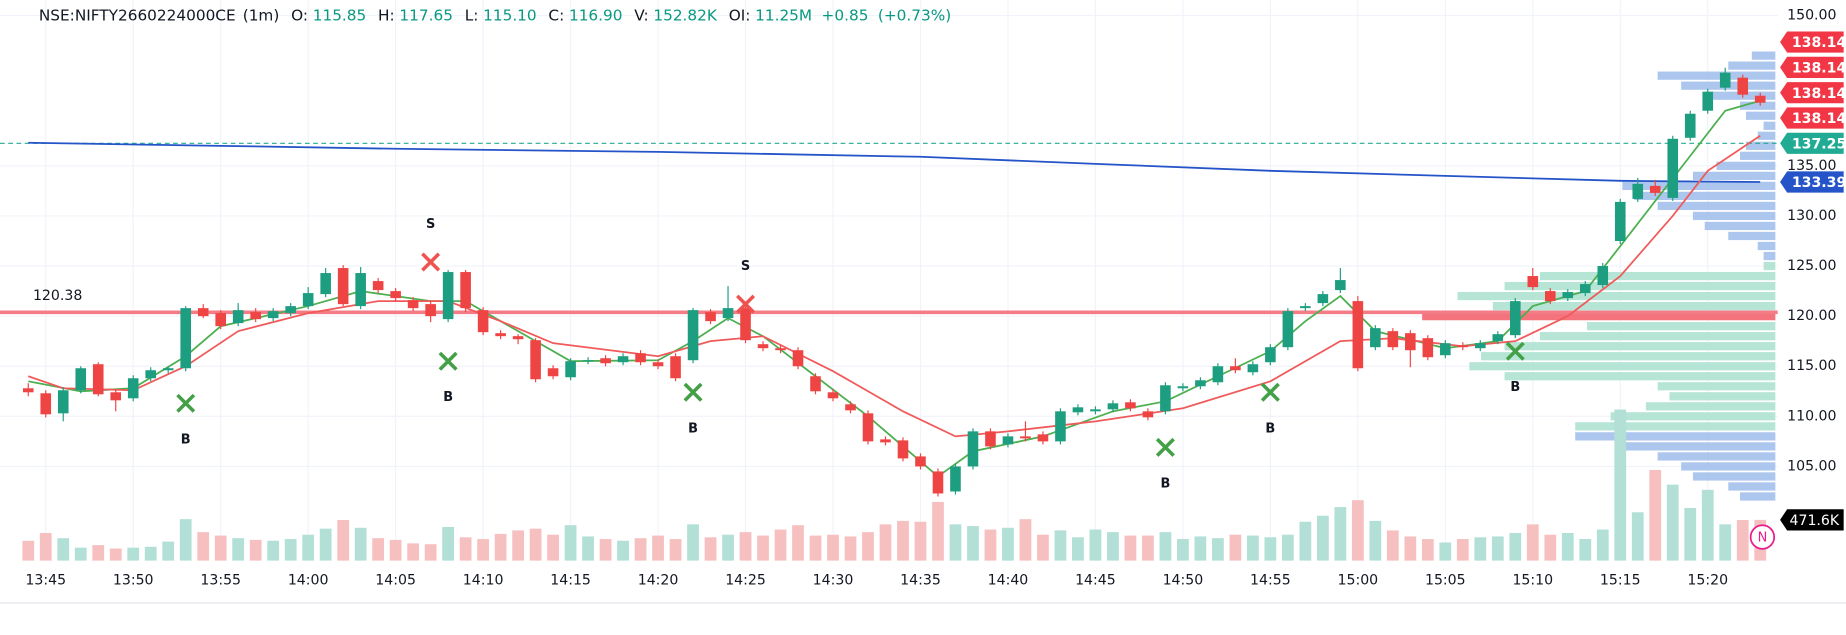 This screenshot has height=635, width=1846. Describe the element at coordinates (1445, 581) in the screenshot. I see `x-tick-label: 15:05` at that location.